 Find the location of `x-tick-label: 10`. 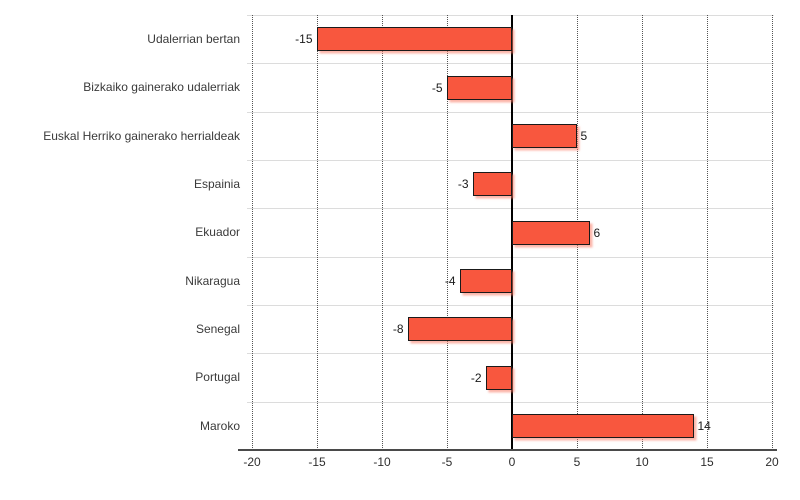

x-tick-label: 10 is located at coordinates (642, 462).